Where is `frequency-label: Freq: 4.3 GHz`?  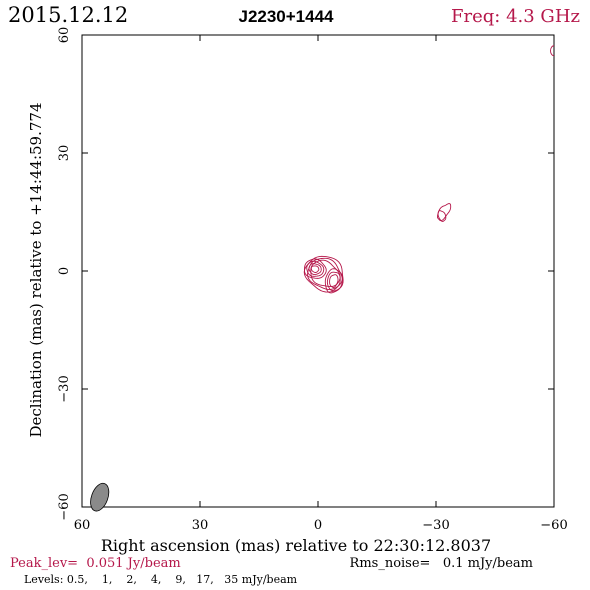 frequency-label: Freq: 4.3 GHz is located at coordinates (515, 16).